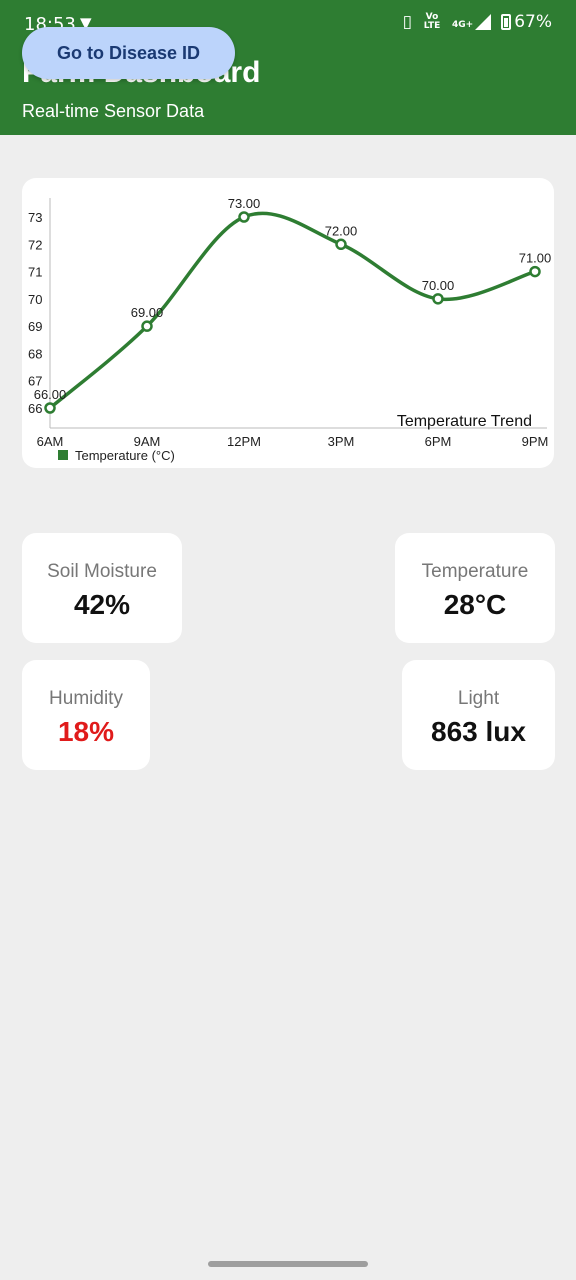  I want to click on chart-title: Temperature Trend, so click(464, 421).